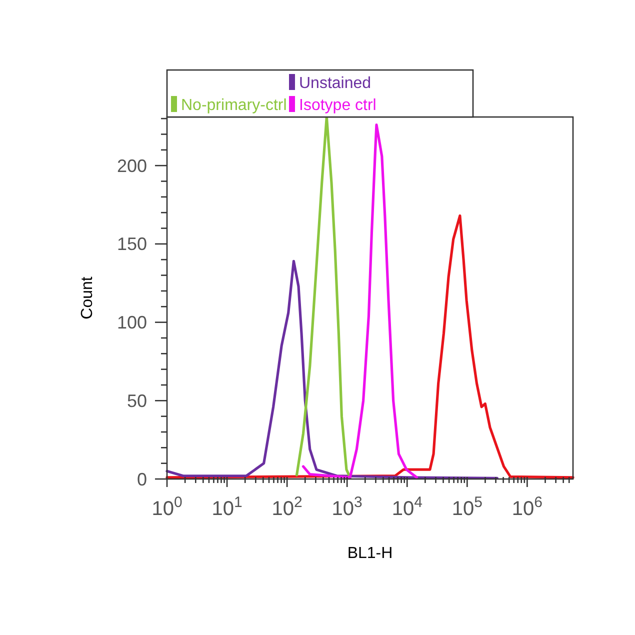 The width and height of the screenshot is (635, 635). I want to click on y-tick-label: 50, so click(136, 400).